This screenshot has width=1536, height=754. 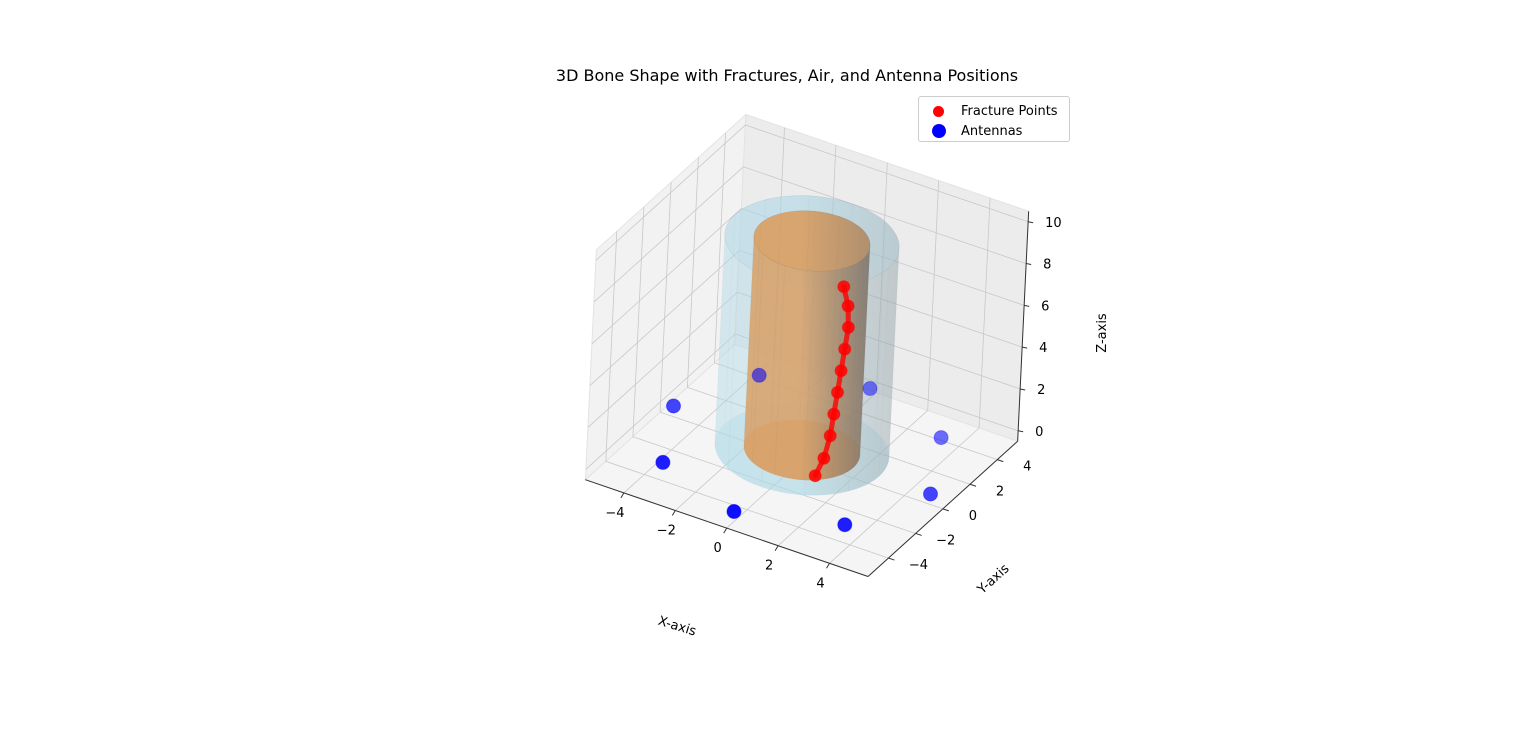 I want to click on fracture-series, so click(x=831, y=381).